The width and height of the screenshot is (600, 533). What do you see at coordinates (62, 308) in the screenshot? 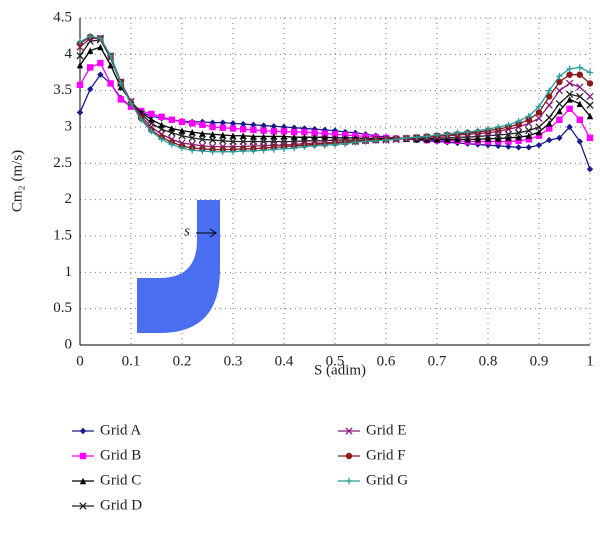
I see `y-tick-label: 0.5` at bounding box center [62, 308].